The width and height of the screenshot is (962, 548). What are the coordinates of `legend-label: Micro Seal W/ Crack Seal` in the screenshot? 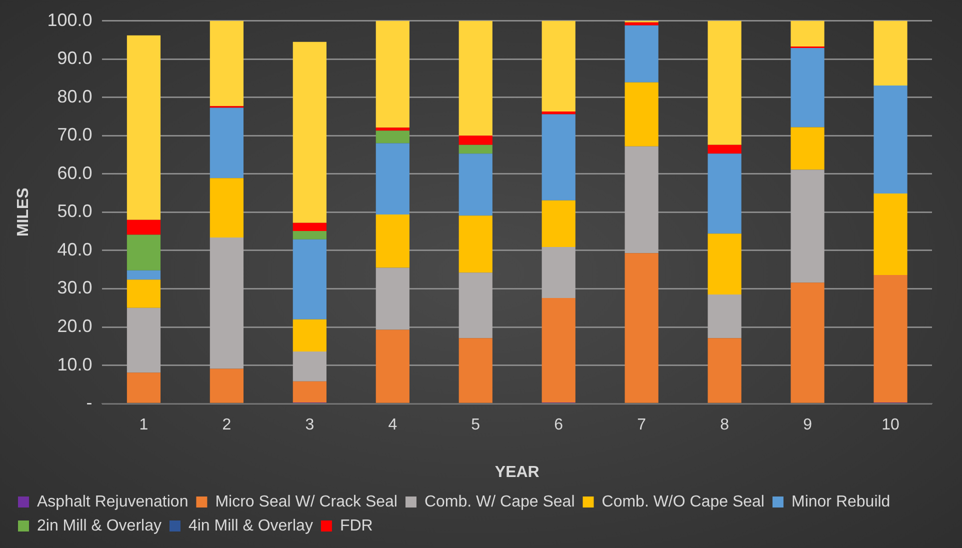 It's located at (306, 501).